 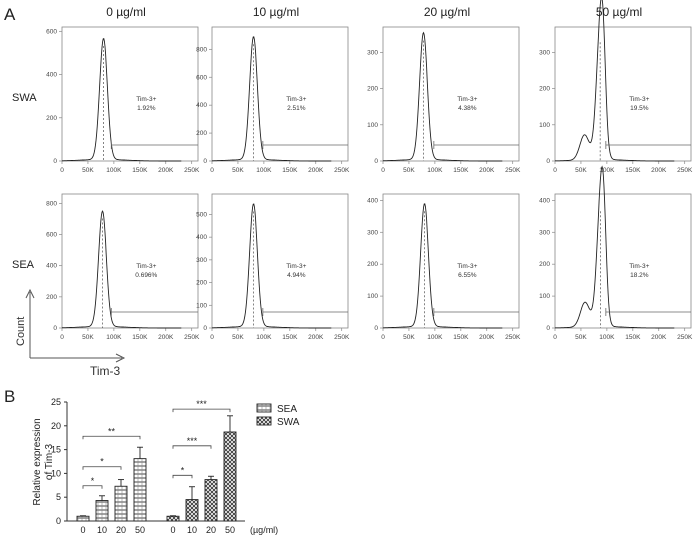 What do you see at coordinates (296, 275) in the screenshot?
I see `gate-percentage: 4.94%` at bounding box center [296, 275].